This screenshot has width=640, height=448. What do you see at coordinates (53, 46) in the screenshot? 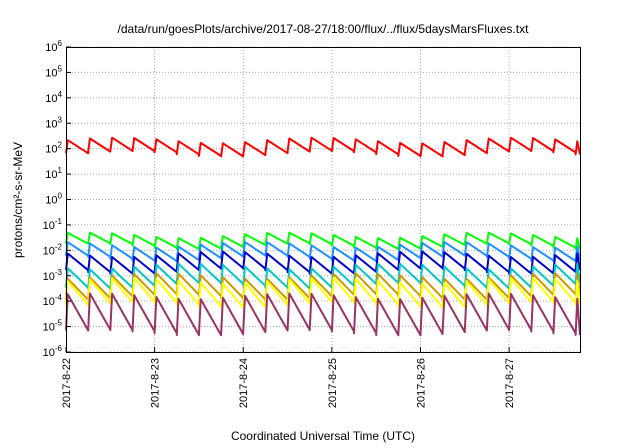
I see `y-tick-label: 10⁶` at bounding box center [53, 46].